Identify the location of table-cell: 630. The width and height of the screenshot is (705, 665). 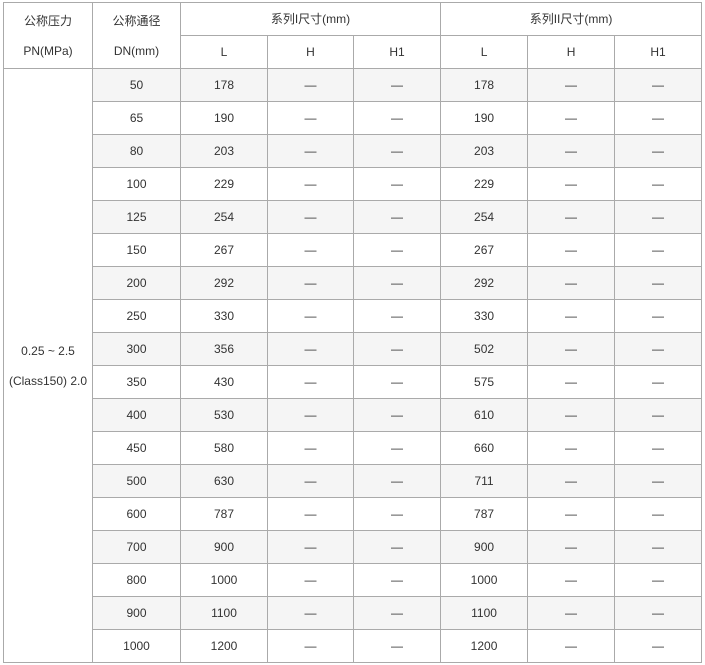
(224, 481).